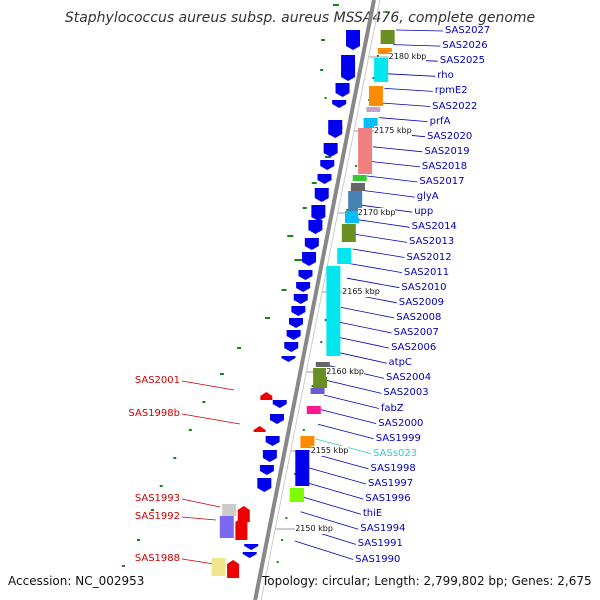 This screenshot has width=600, height=600. I want to click on right-gene-label: prfA, so click(440, 121).